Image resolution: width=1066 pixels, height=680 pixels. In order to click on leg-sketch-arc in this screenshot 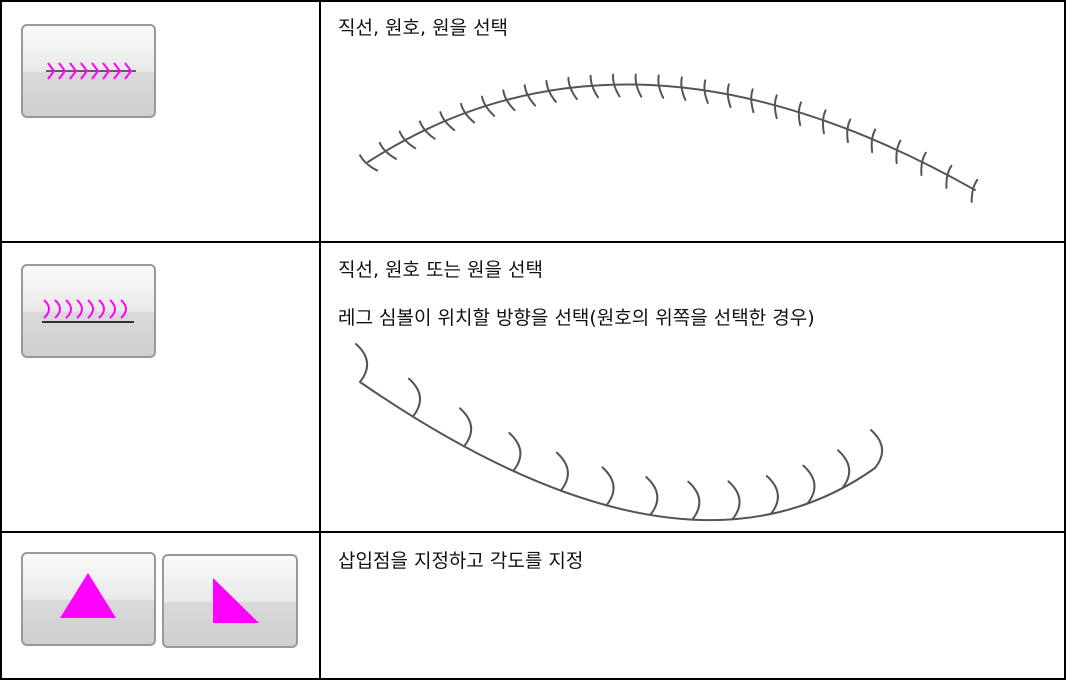, I will do `click(669, 138)`.